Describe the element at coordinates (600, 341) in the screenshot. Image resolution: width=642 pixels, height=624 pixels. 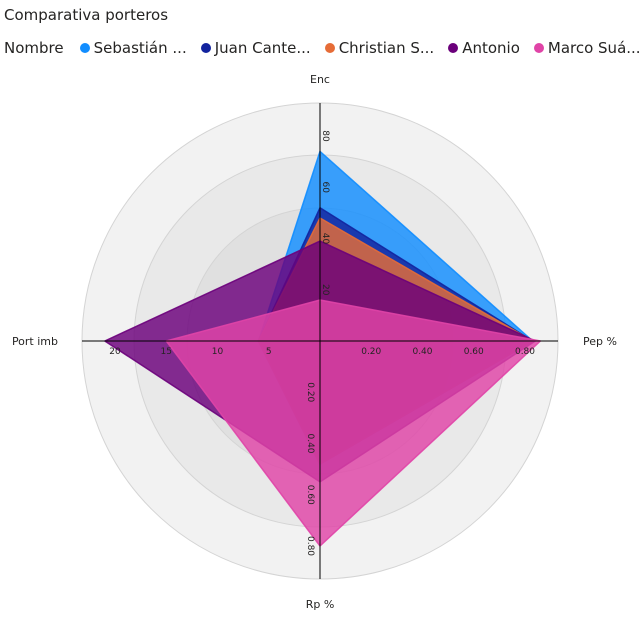
I see `axis-name-label: Pep %` at that location.